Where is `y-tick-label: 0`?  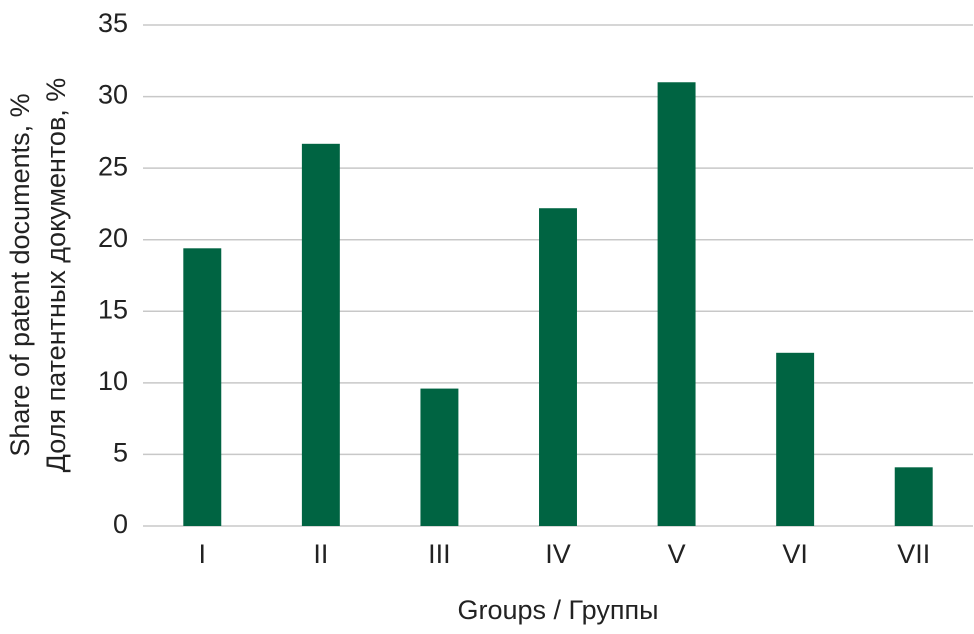 y-tick-label: 0 is located at coordinates (120, 524).